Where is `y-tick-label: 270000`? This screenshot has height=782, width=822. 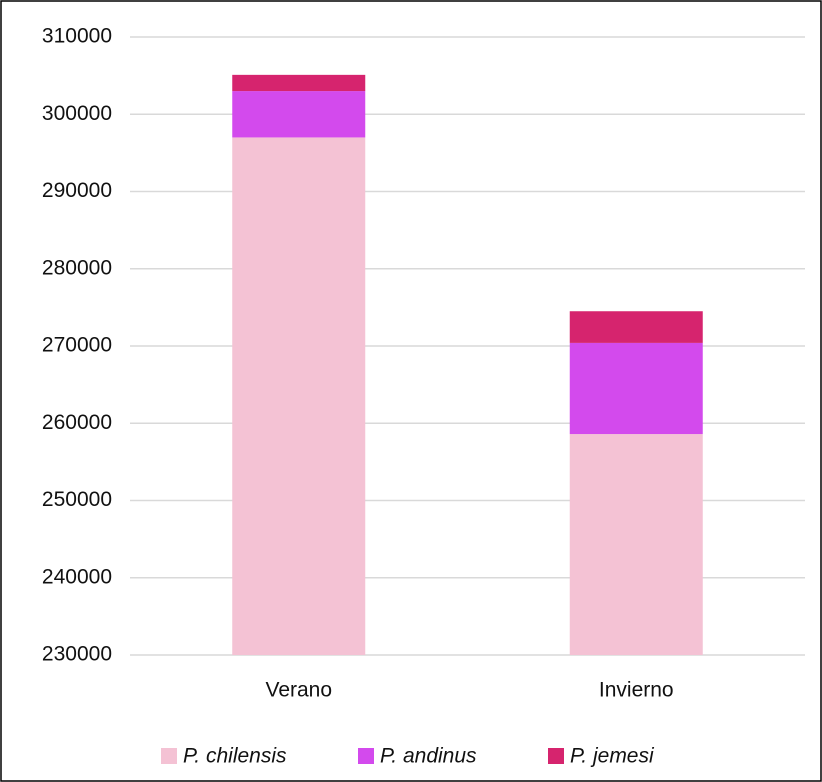
y-tick-label: 270000 is located at coordinates (77, 345).